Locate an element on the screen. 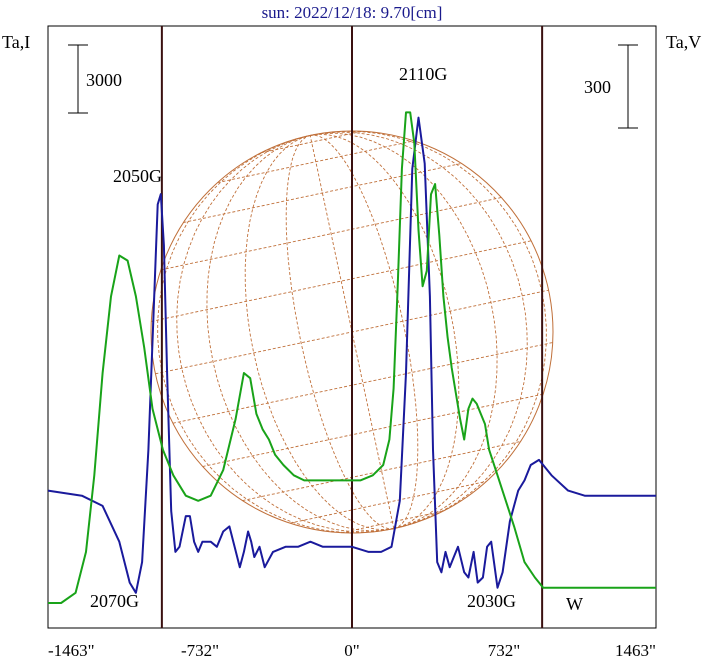 The image size is (708, 662). x-tick-label: 0" is located at coordinates (351, 650).